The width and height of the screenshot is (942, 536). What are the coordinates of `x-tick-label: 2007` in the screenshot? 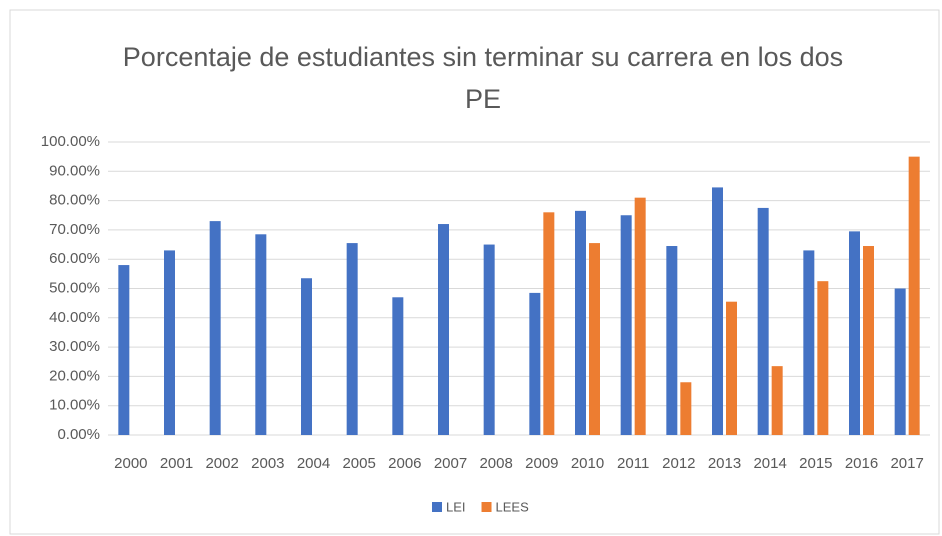 It's located at (450, 463).